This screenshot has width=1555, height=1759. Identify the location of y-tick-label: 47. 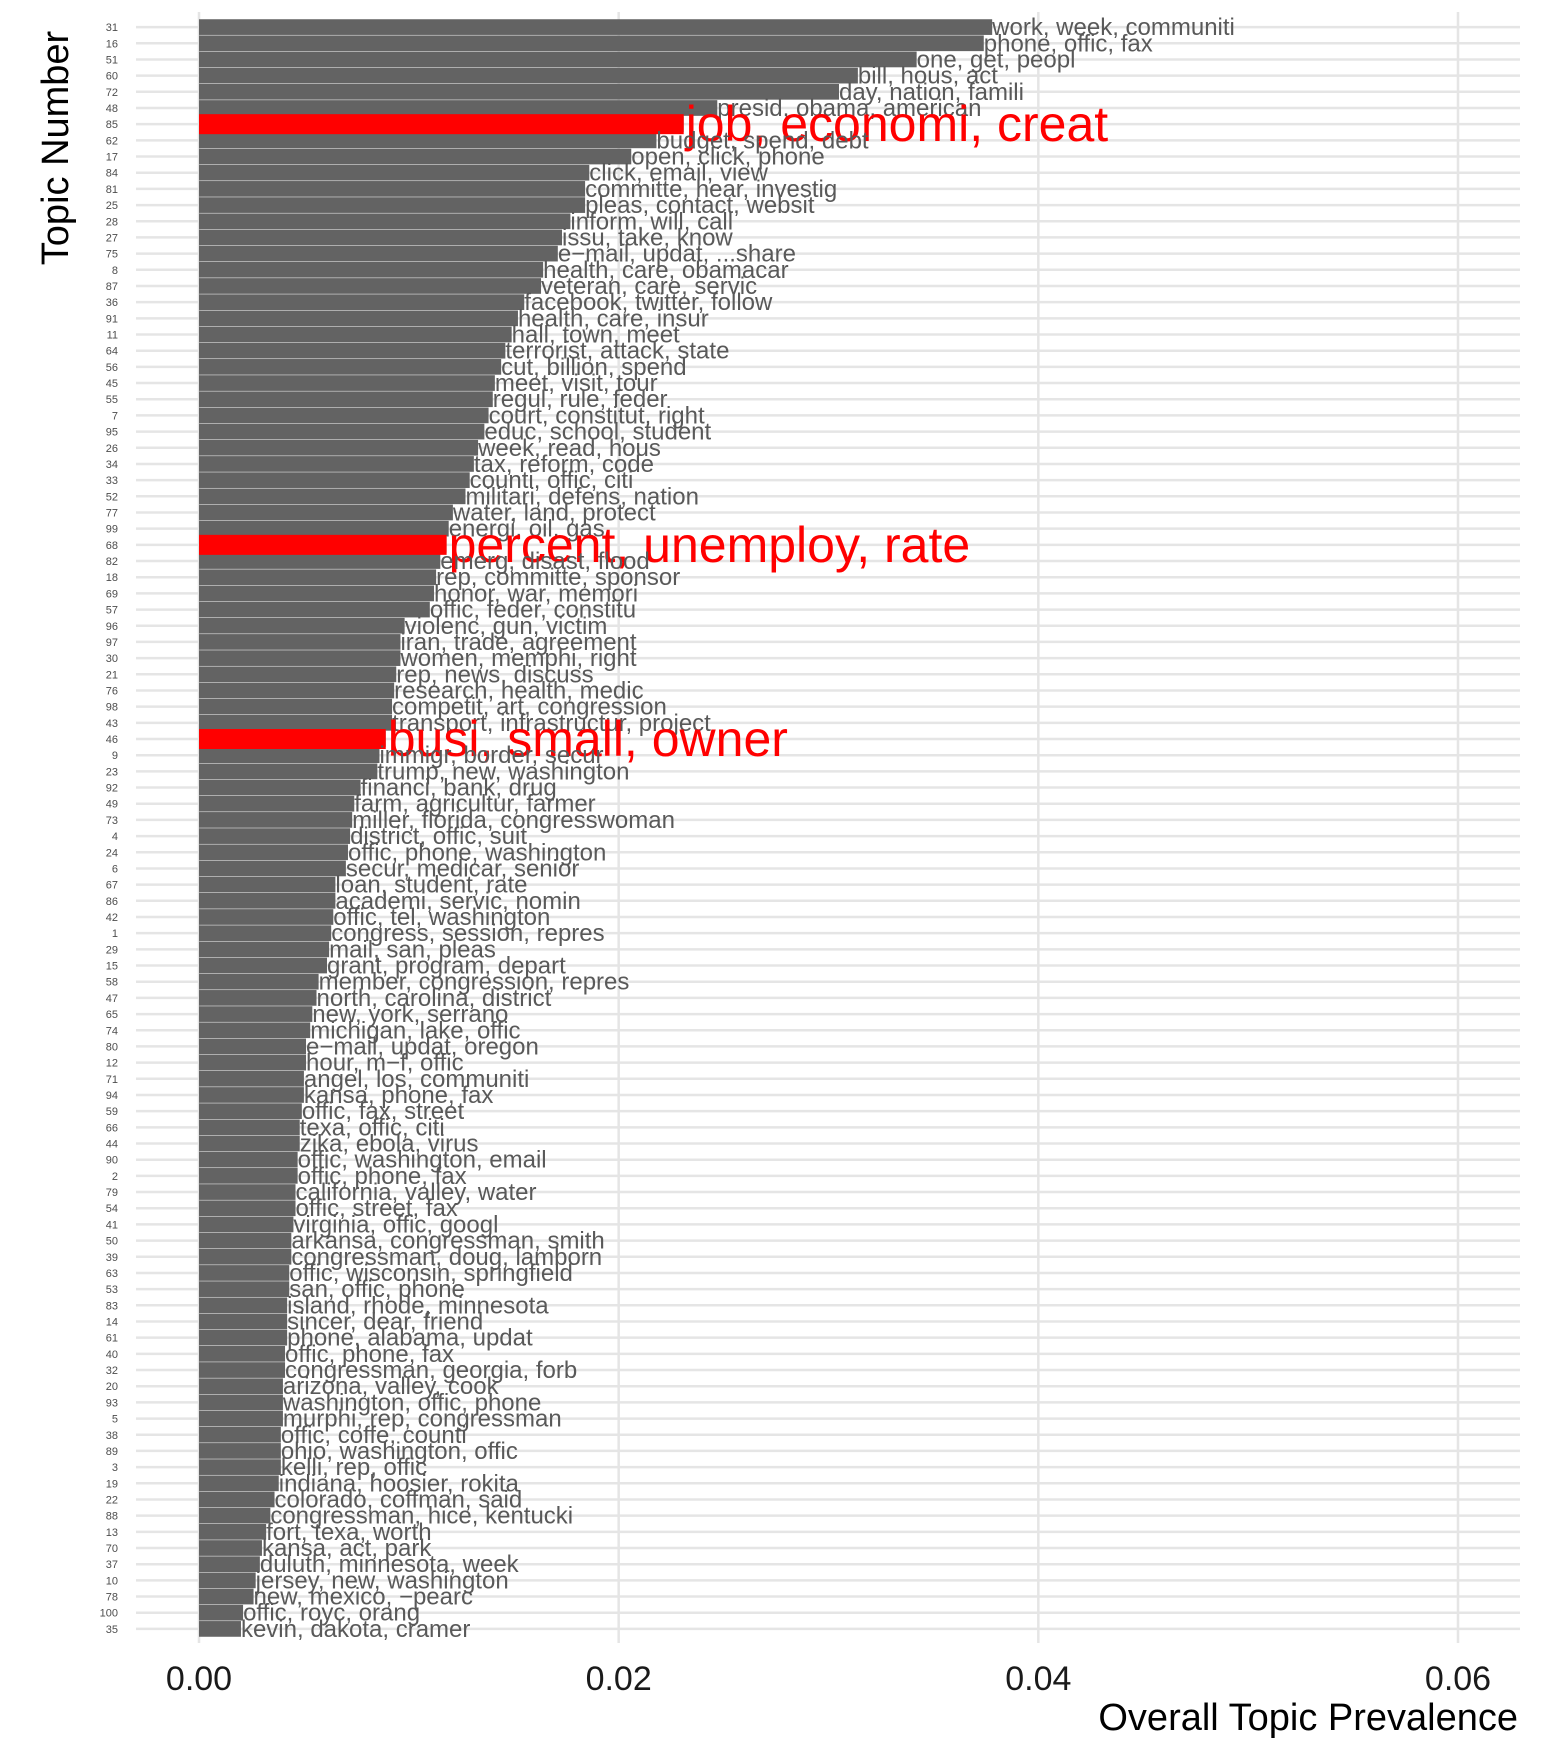
(112, 999).